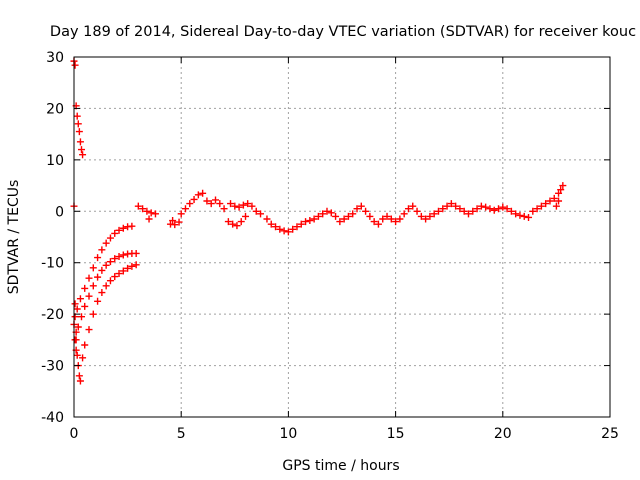 Image resolution: width=640 pixels, height=480 pixels. What do you see at coordinates (610, 434) in the screenshot?
I see `x-tick-label: 25` at bounding box center [610, 434].